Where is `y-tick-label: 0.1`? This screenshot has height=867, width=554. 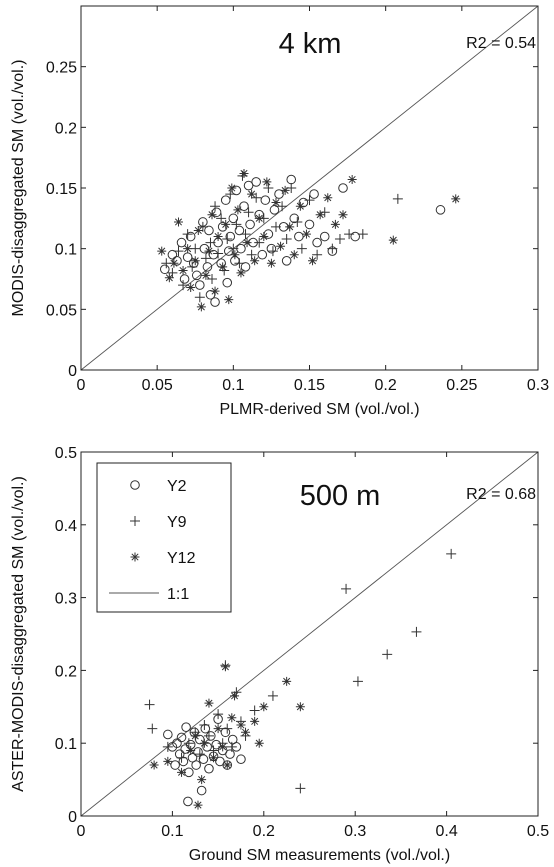
y-tick-label: 0.1 is located at coordinates (66, 744).